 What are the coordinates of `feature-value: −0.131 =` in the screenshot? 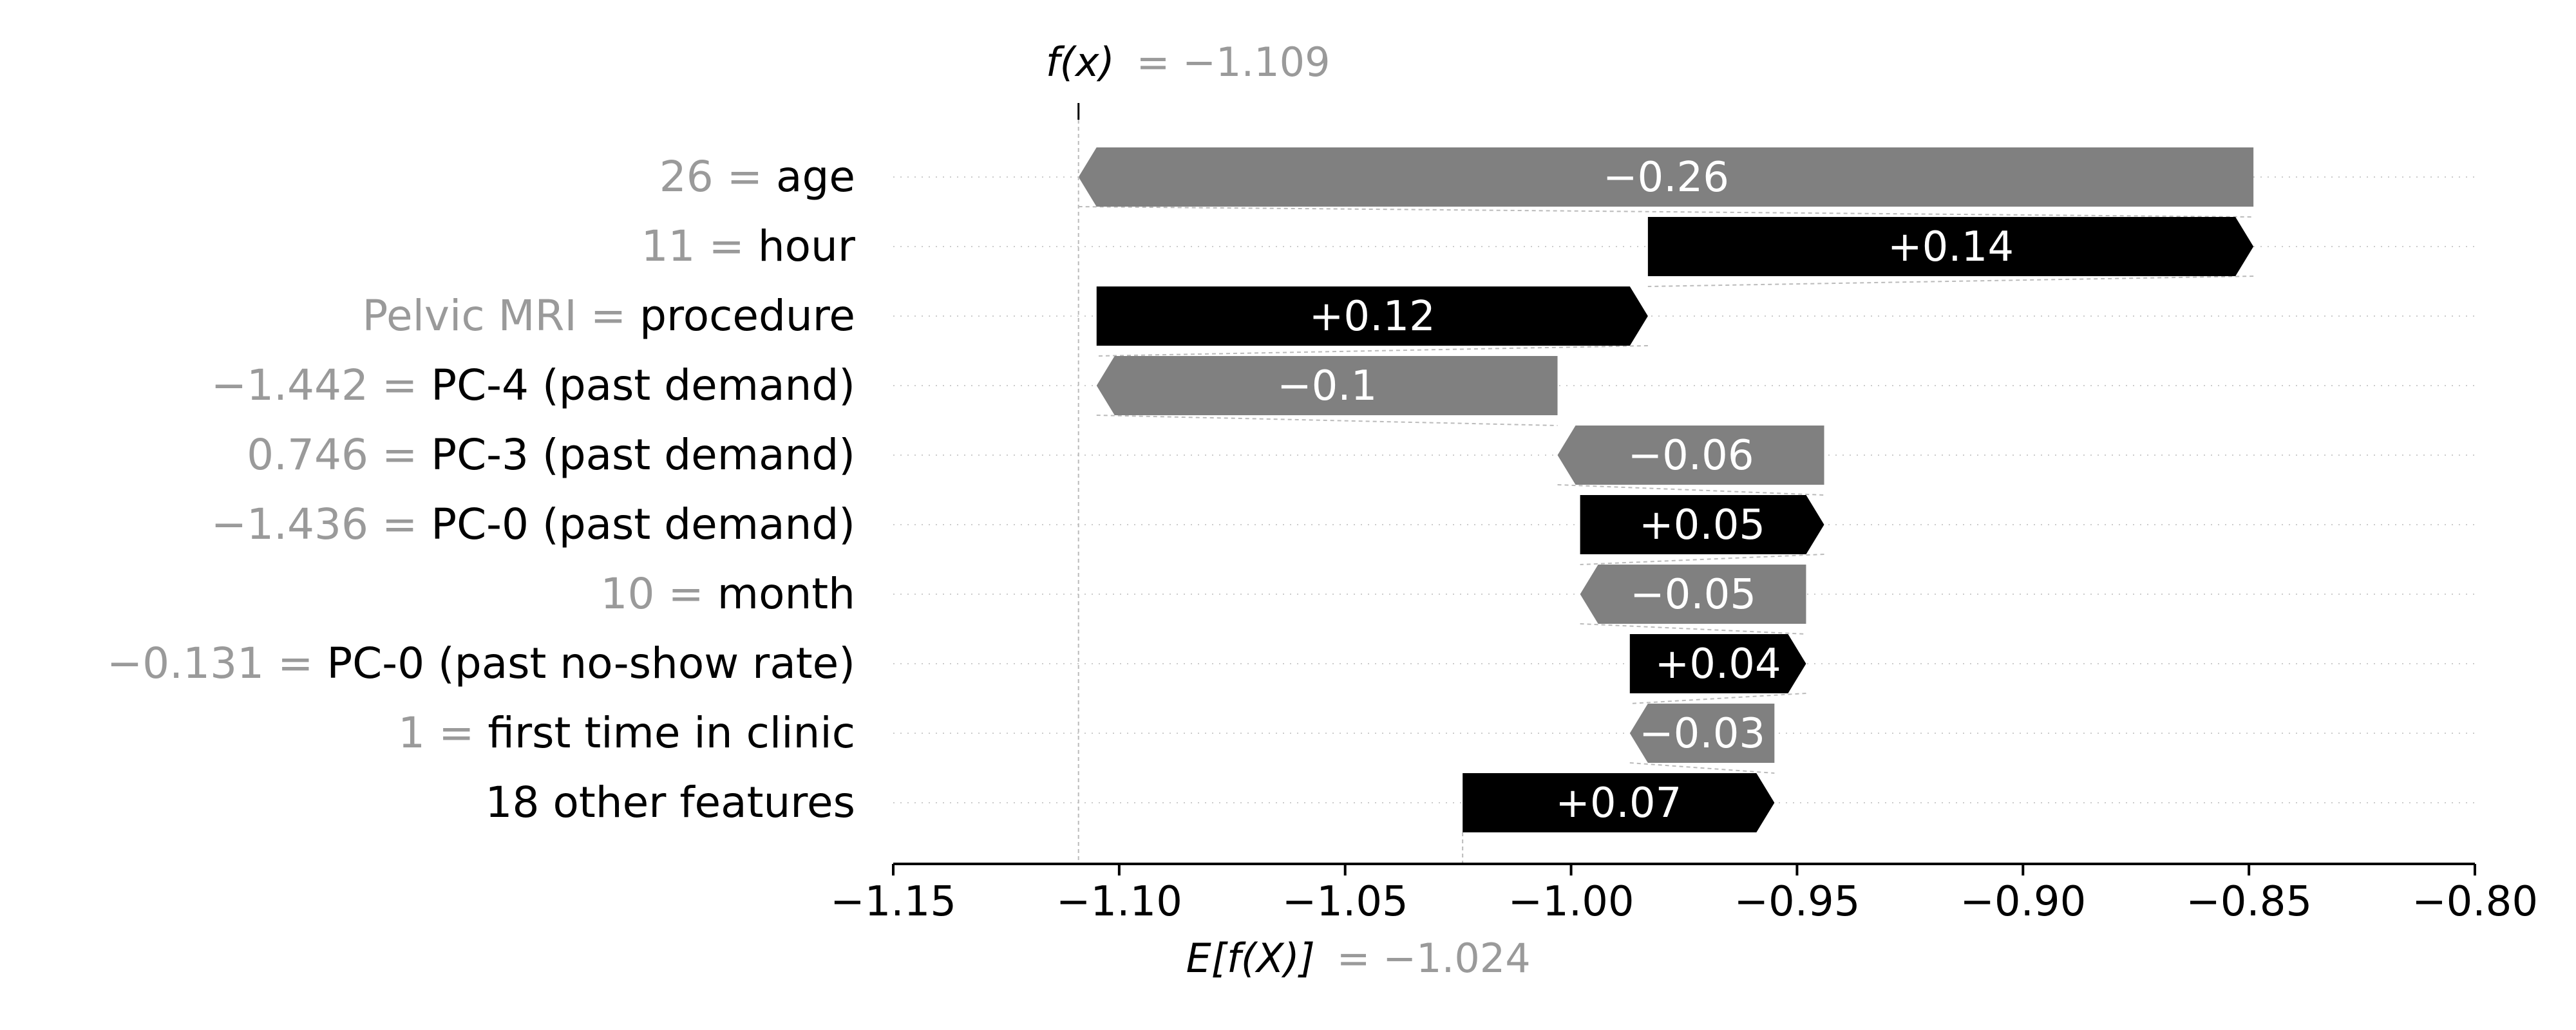 It's located at (217, 663).